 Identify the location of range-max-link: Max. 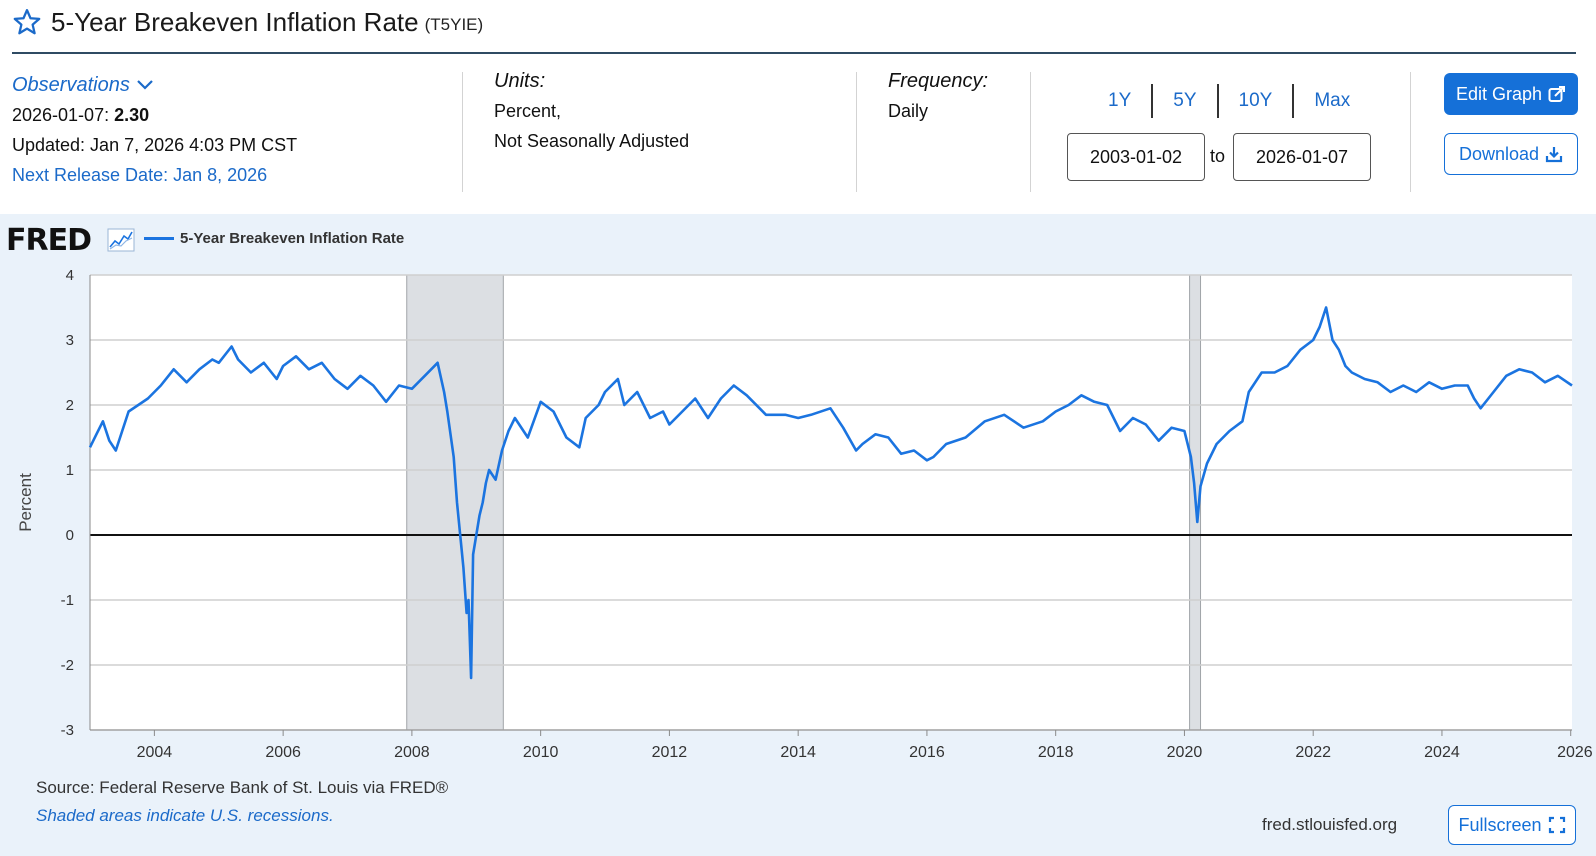
(1332, 100).